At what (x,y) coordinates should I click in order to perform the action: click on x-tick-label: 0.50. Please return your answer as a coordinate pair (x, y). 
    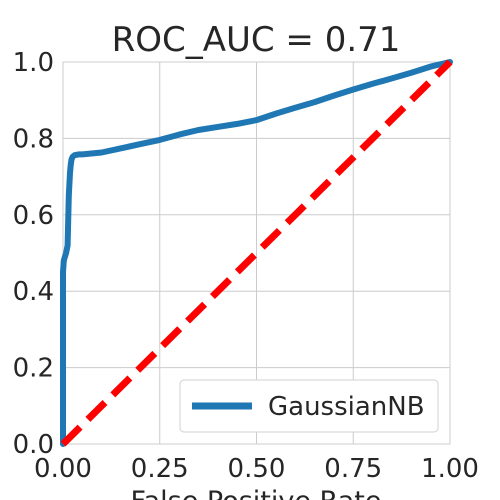
    Looking at the image, I should click on (257, 469).